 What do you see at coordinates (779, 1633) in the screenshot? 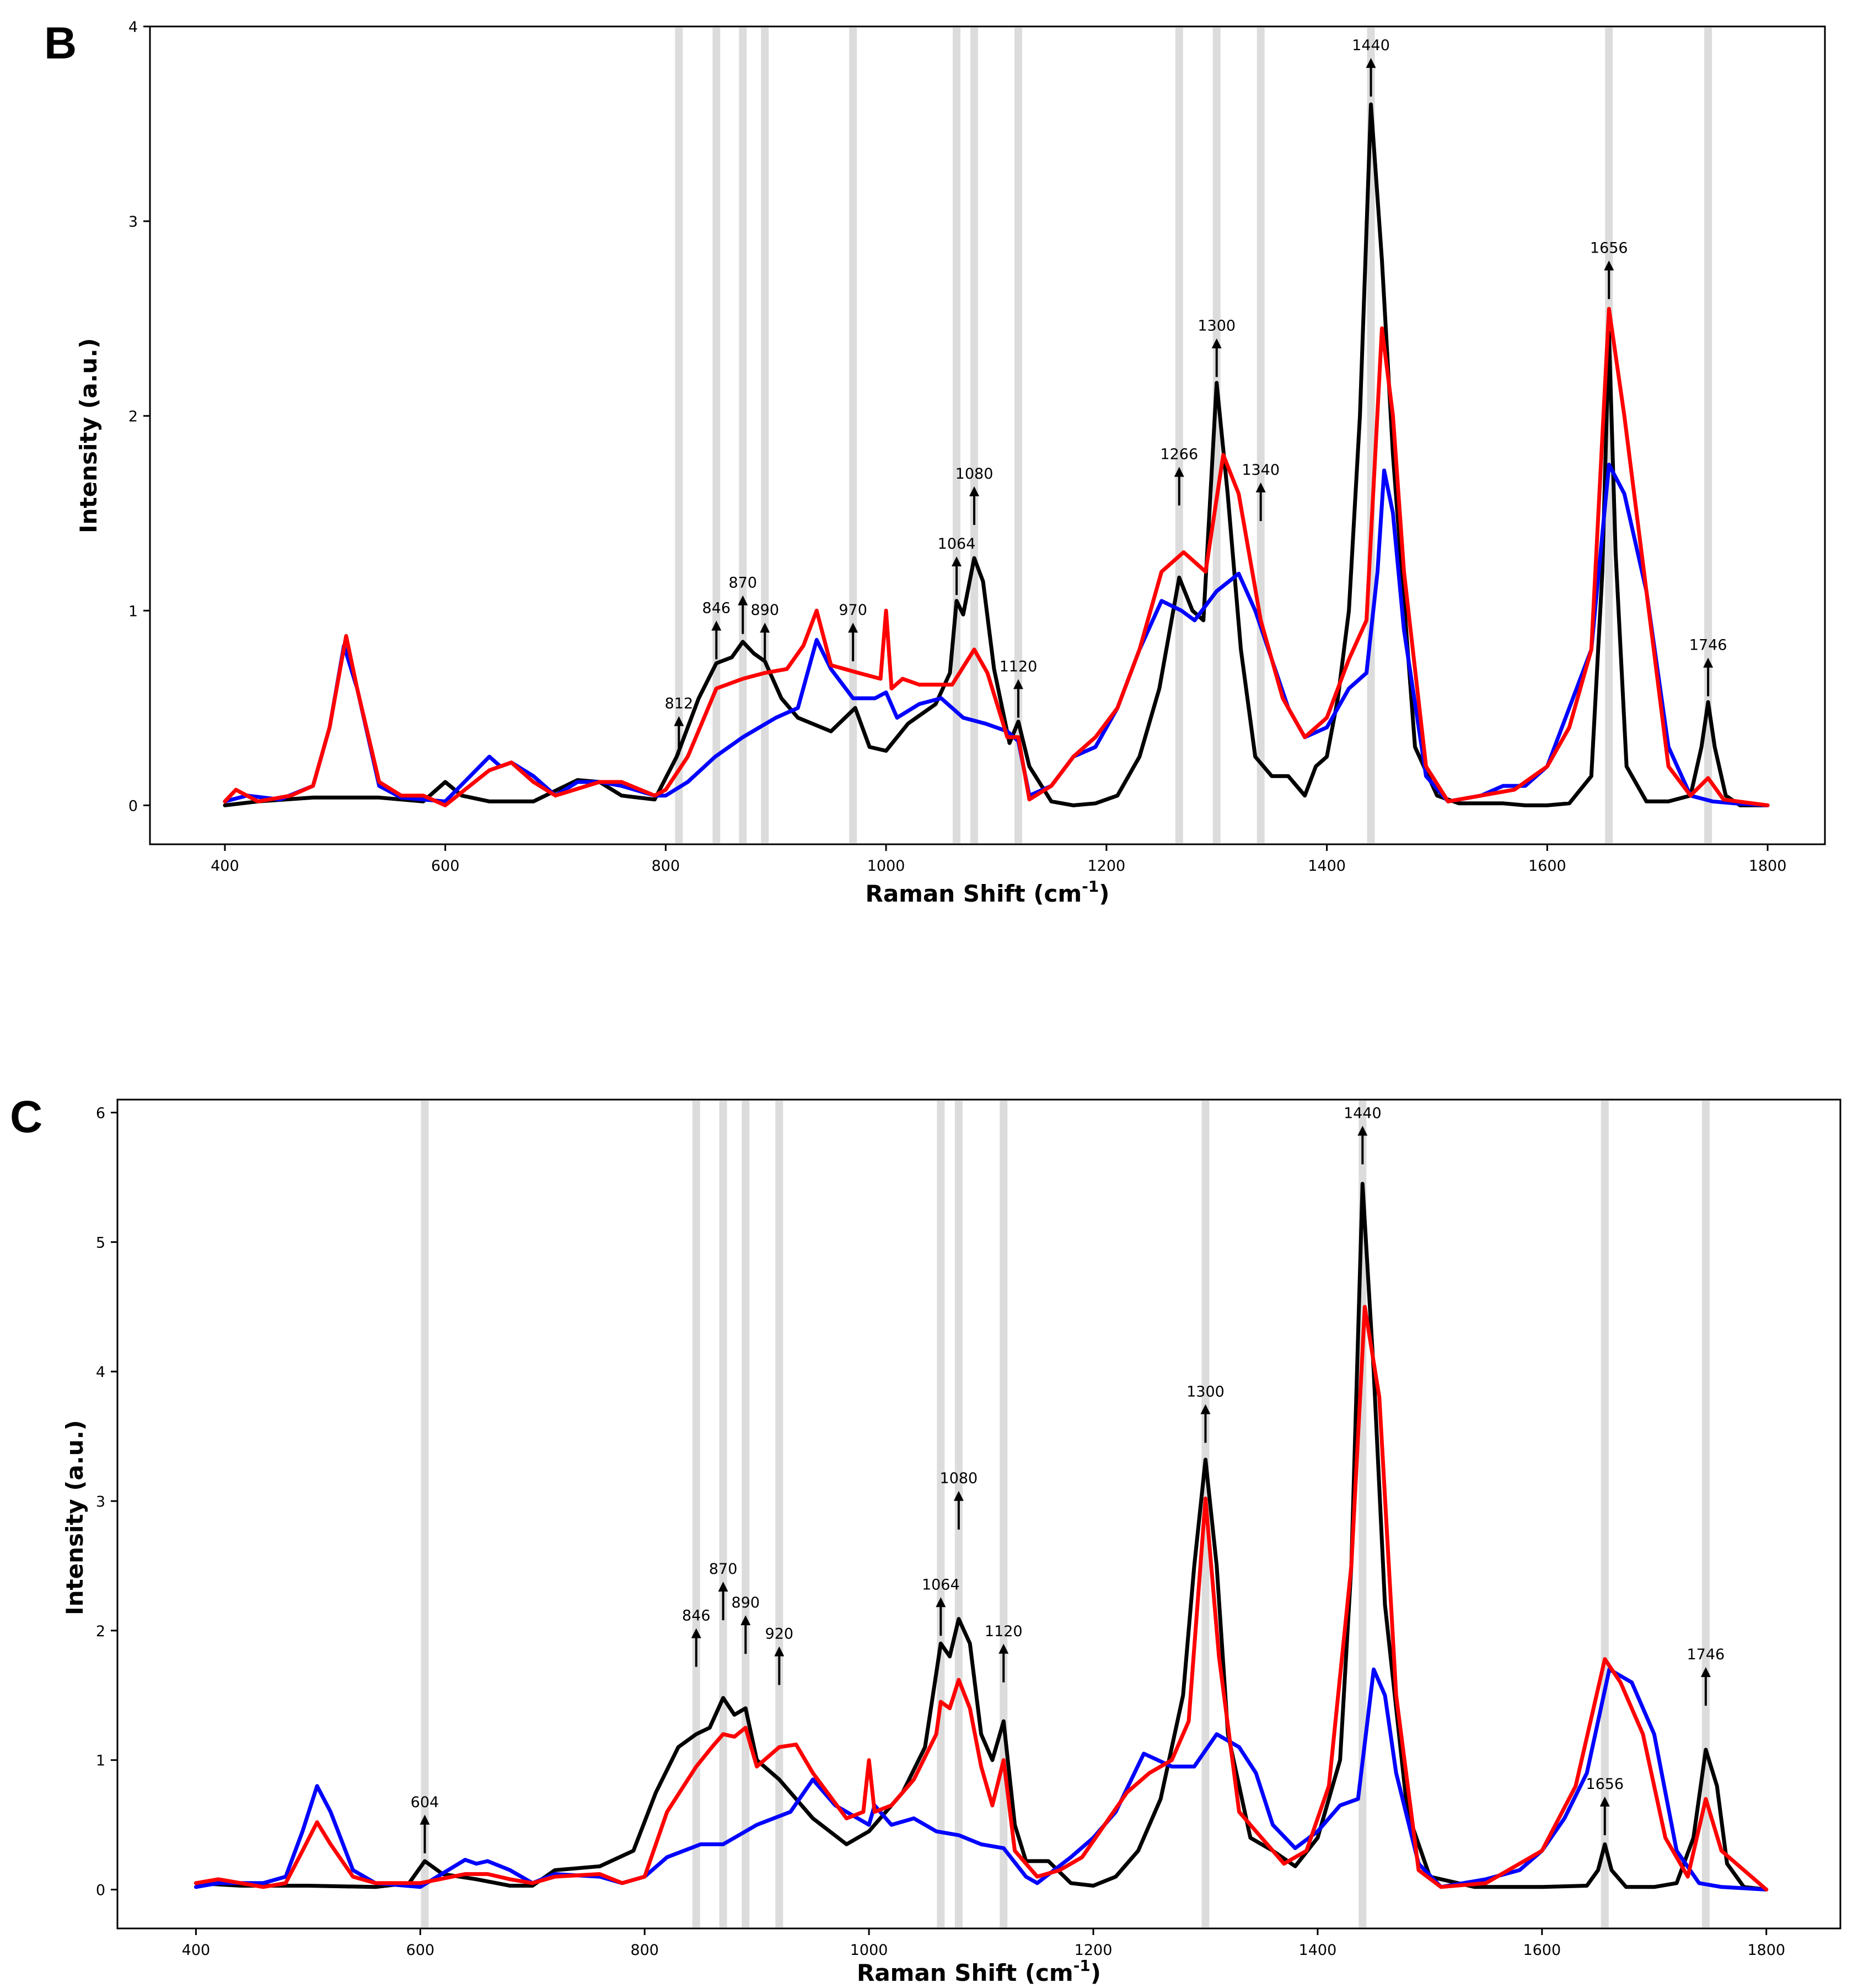
I see `panel-c-peak-label: 920` at bounding box center [779, 1633].